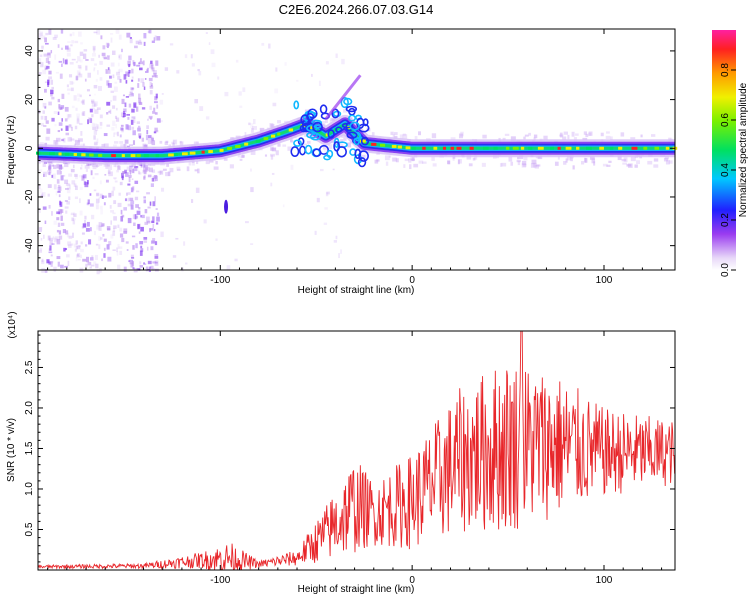 The image size is (750, 600). Describe the element at coordinates (335, 113) in the screenshot. I see `spectrogram-scatter-blob` at that location.